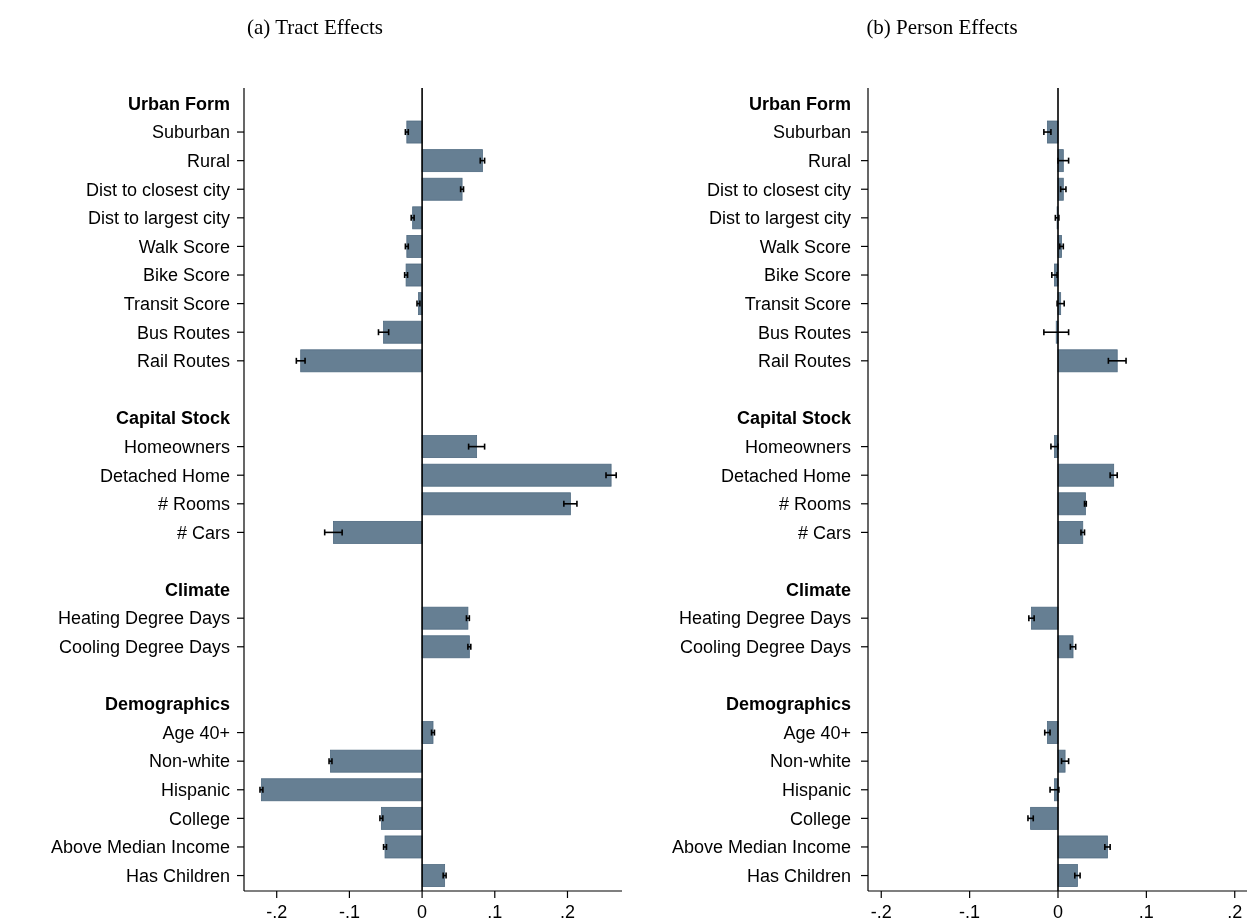 This screenshot has width=1247, height=920. What do you see at coordinates (942, 27) in the screenshot?
I see `chart-title: (b) Person Effects` at bounding box center [942, 27].